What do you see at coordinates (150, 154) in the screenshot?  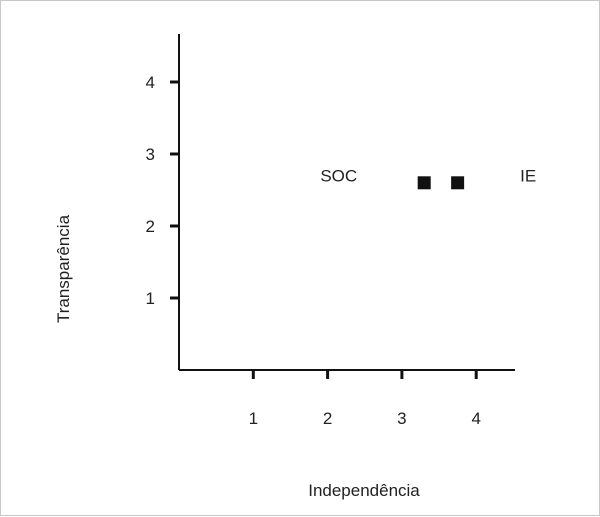 I see `y-tick-label: 3` at bounding box center [150, 154].